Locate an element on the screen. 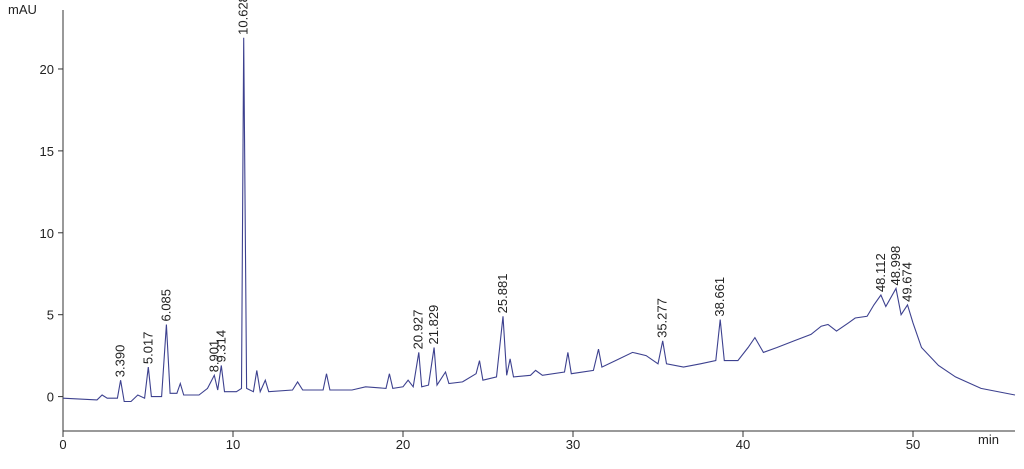  y-tick-label: 20 is located at coordinates (47, 69).